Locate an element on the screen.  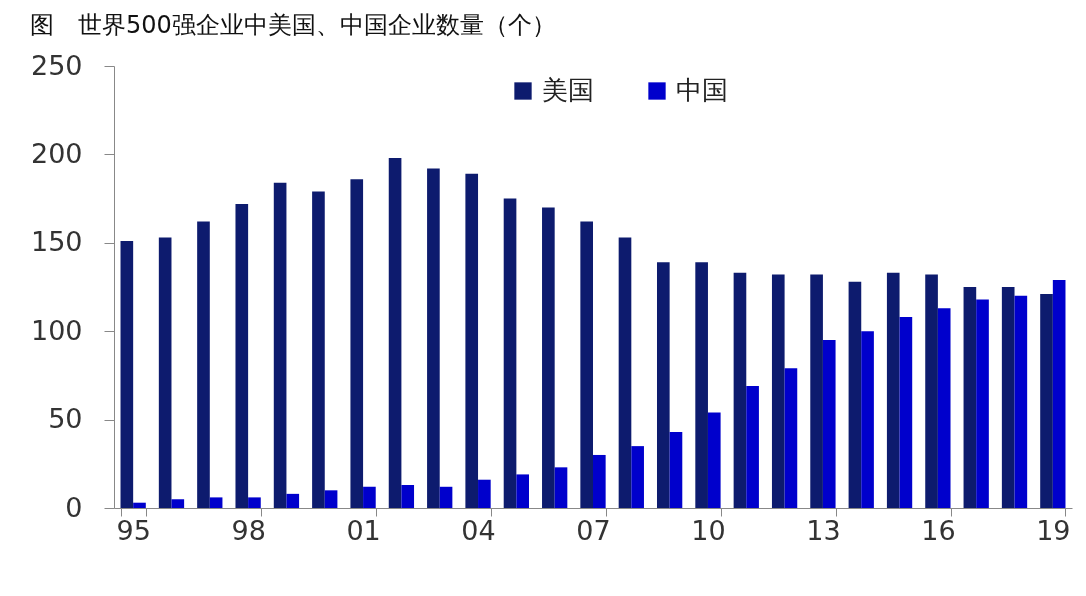
y-tick-label: 250 is located at coordinates (56, 65).